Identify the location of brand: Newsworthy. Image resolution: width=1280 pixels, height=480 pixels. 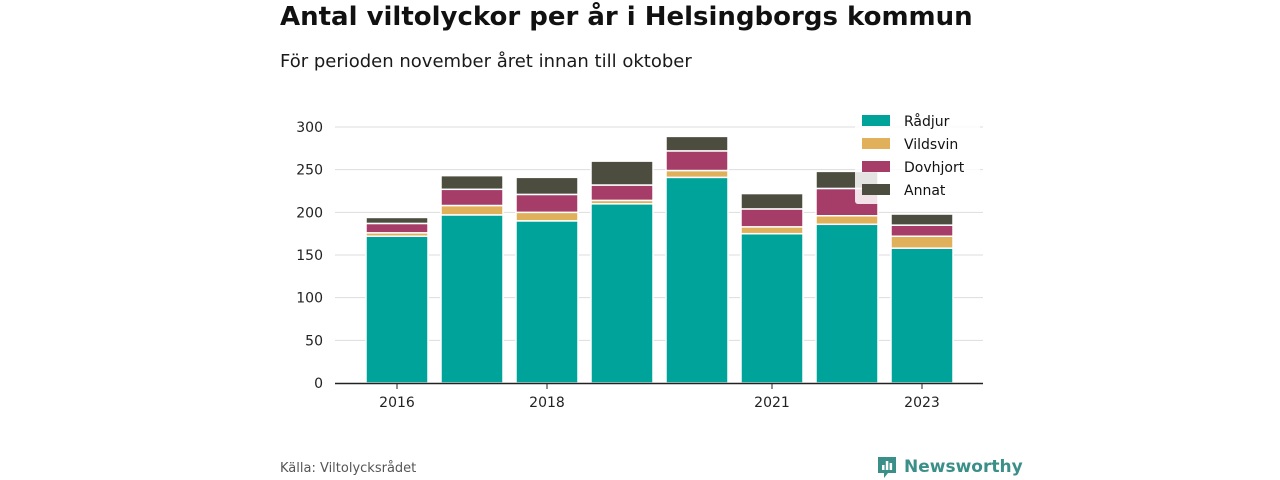
(949, 467).